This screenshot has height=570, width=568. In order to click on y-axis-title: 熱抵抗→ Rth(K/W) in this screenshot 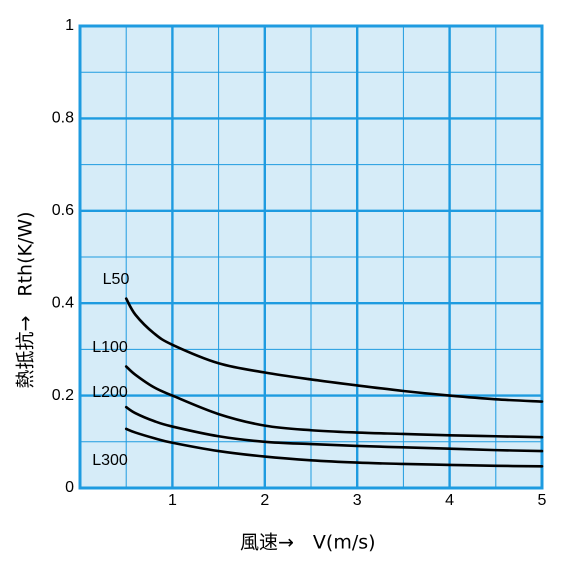, I will do `click(26, 299)`.